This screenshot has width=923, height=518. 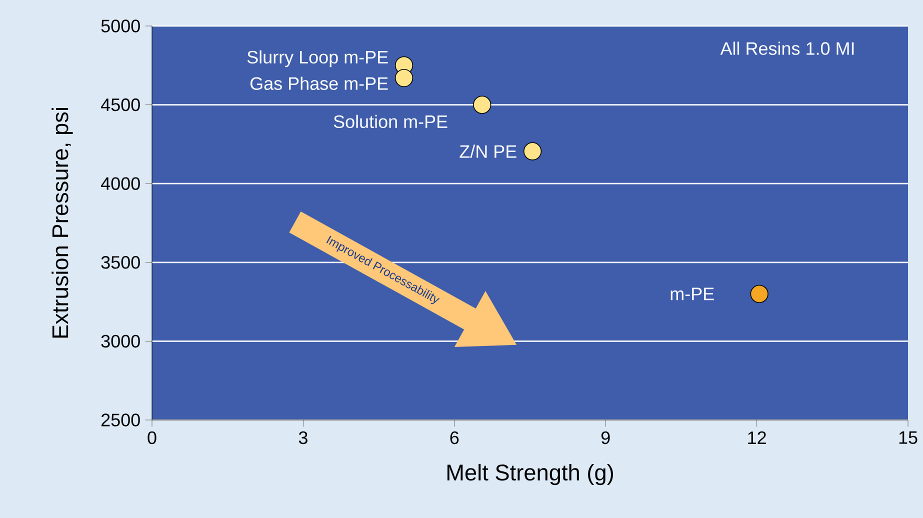 What do you see at coordinates (605, 437) in the screenshot?
I see `x-tick-label: 9` at bounding box center [605, 437].